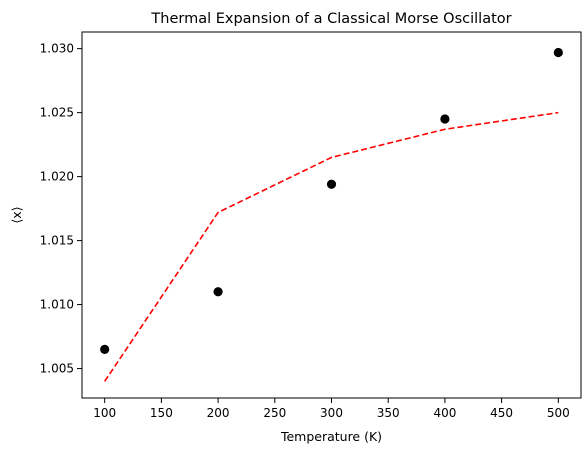 The width and height of the screenshot is (587, 455). I want to click on x-tick-label: 400, so click(444, 413).